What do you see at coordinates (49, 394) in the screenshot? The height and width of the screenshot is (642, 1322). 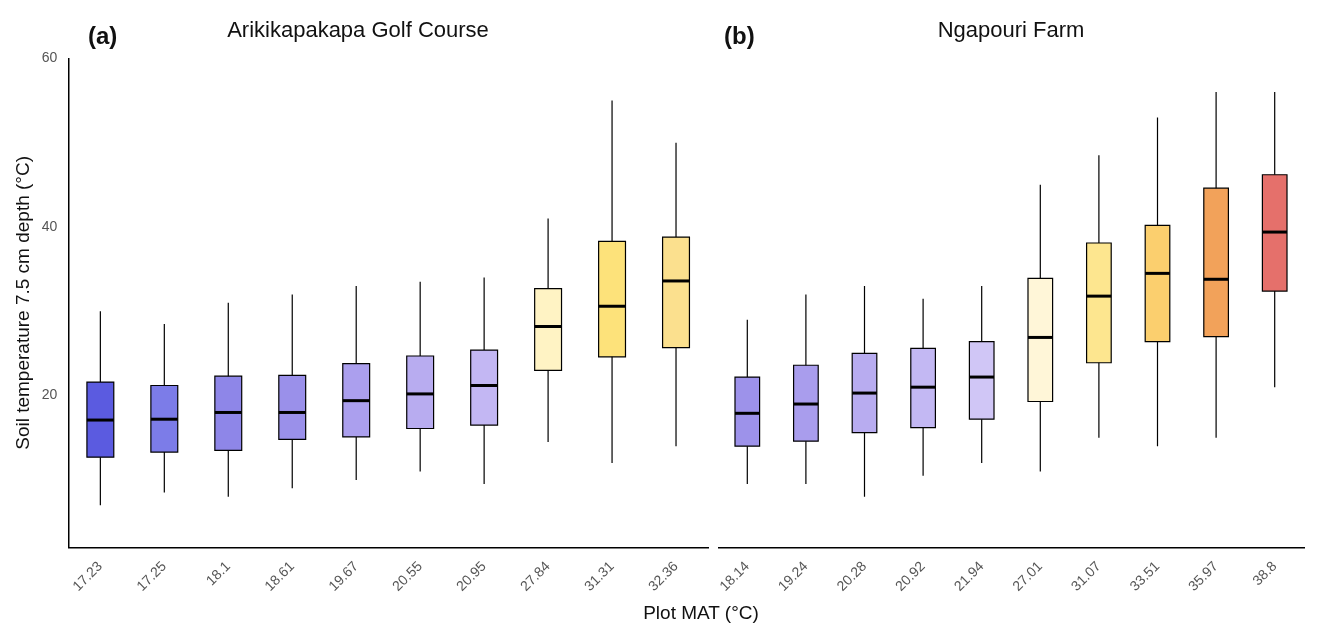 I see `y-tick-label: 20` at bounding box center [49, 394].